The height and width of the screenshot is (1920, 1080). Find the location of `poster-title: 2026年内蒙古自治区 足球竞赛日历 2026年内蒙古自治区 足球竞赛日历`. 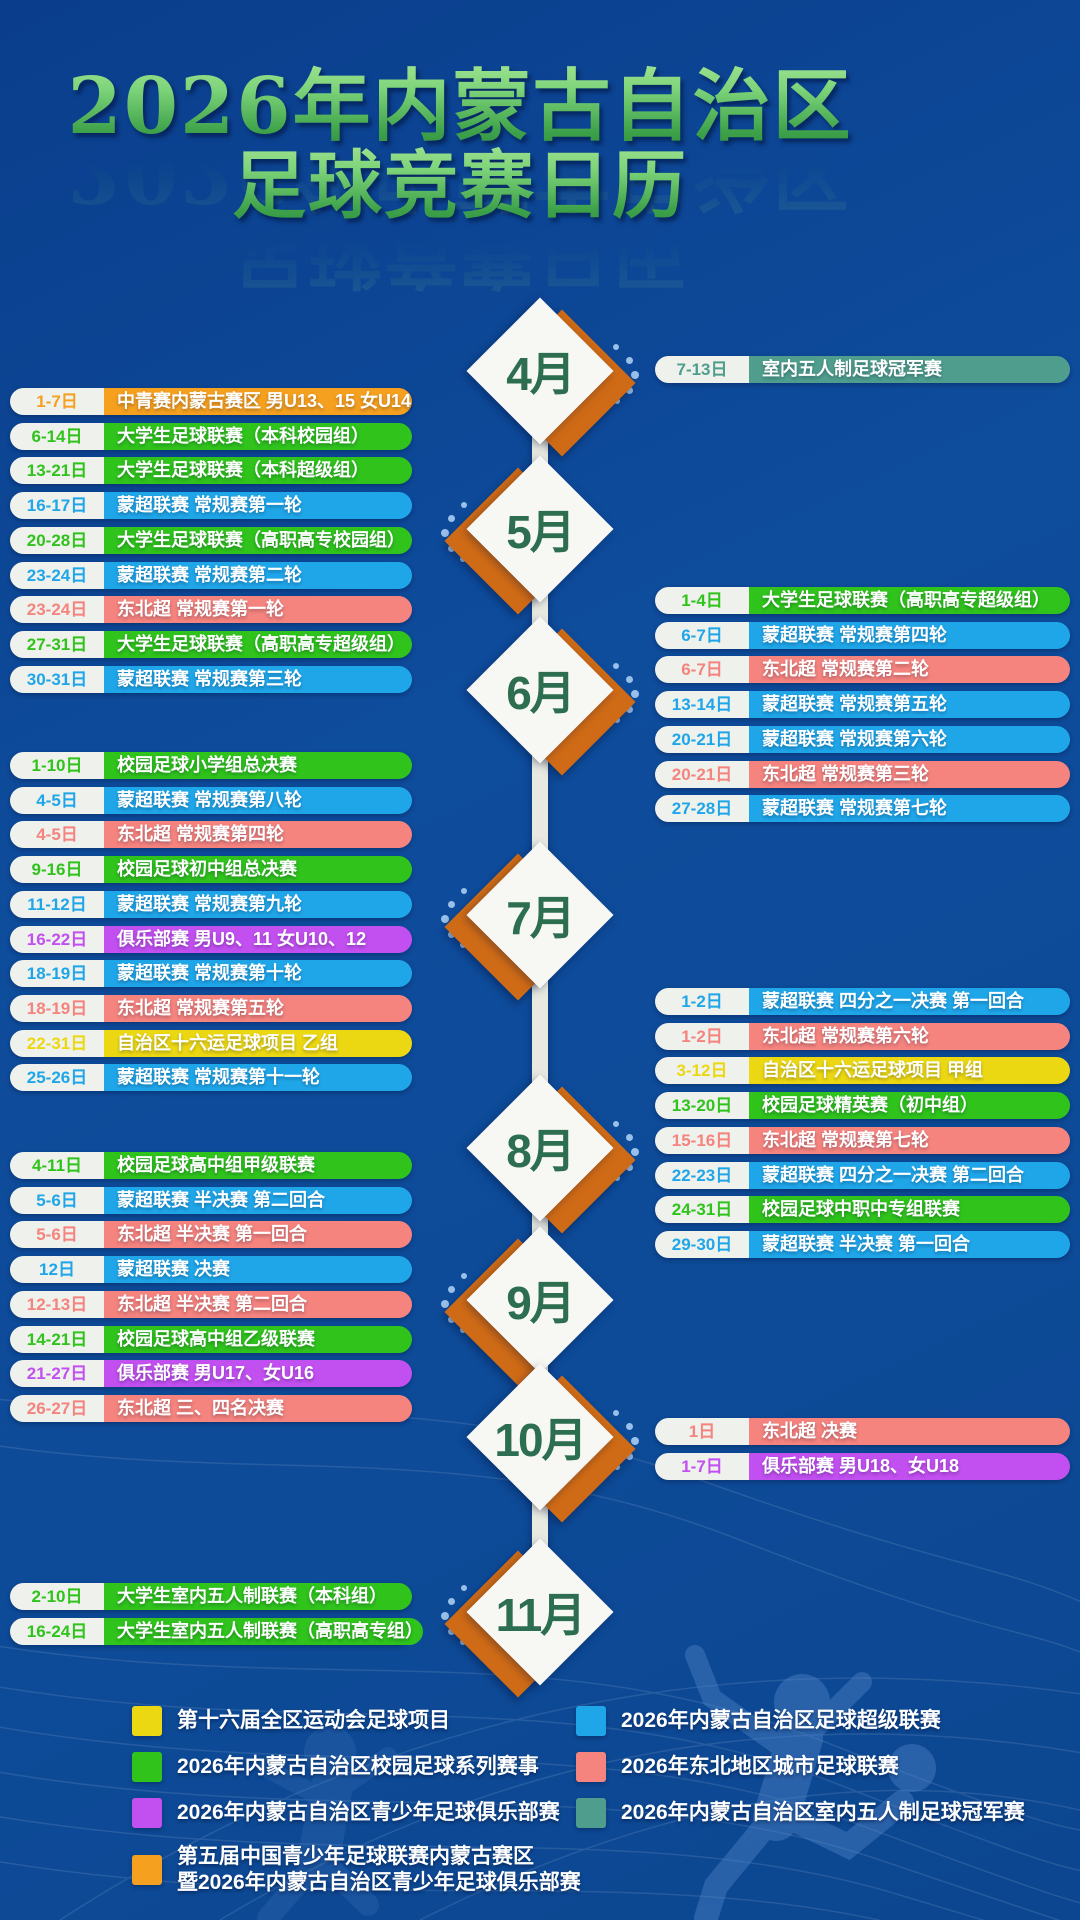

poster-title: 2026年内蒙古自治区 足球竞赛日历 2026年内蒙古自治区 足球竞赛日历 is located at coordinates (460, 148).